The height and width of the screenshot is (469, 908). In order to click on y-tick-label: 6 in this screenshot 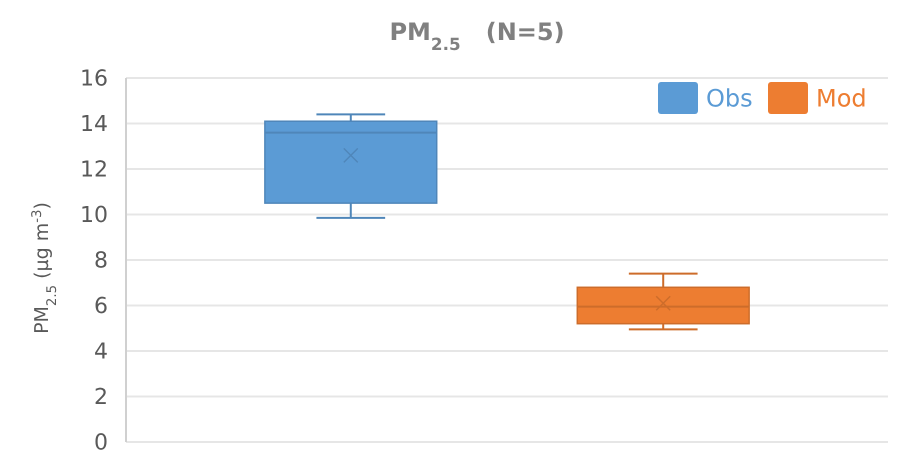, I will do `click(101, 307)`.